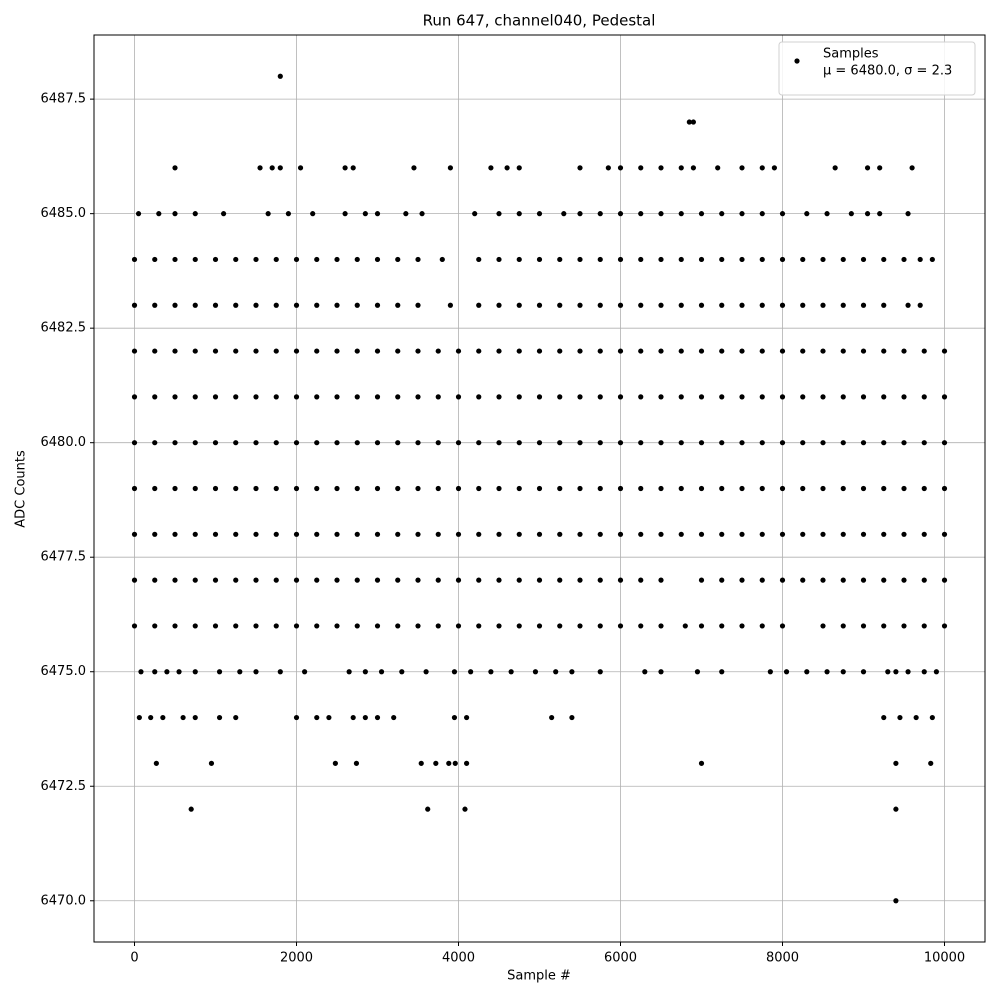 This screenshot has height=1000, width=1000. Describe the element at coordinates (21, 489) in the screenshot. I see `y-axis-label: ADC Counts` at that location.